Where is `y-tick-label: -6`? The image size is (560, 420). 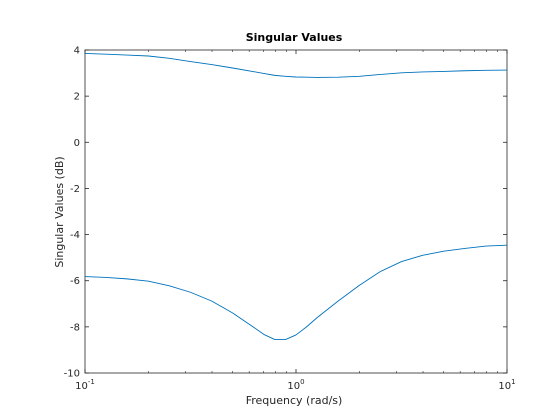 y-tick-label: -6 is located at coordinates (75, 281).